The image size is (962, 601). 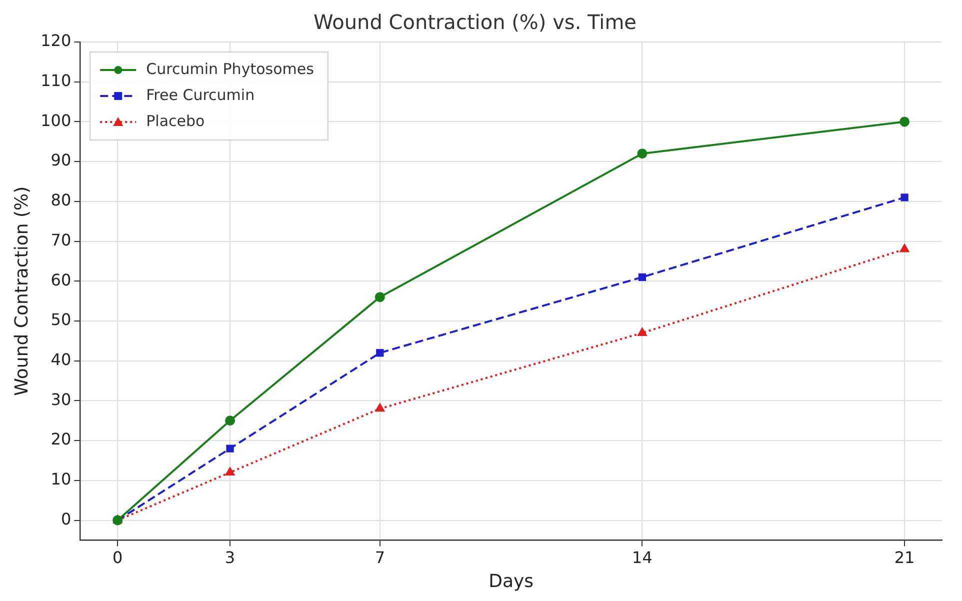 What do you see at coordinates (61, 479) in the screenshot?
I see `y-tick-label: 10` at bounding box center [61, 479].